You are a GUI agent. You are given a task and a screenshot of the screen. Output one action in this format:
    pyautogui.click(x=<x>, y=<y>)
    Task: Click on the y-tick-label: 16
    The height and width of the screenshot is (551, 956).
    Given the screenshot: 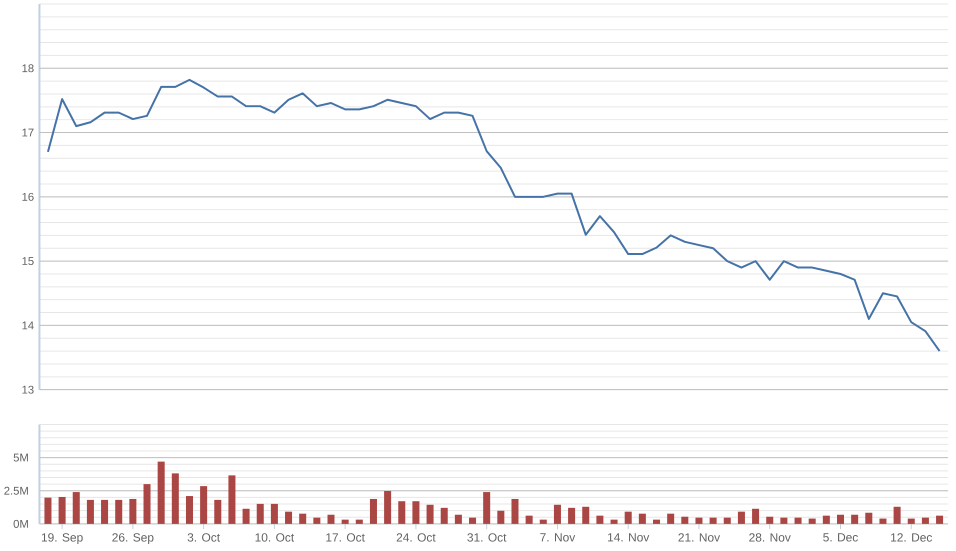 What is the action you would take?
    pyautogui.click(x=28, y=196)
    